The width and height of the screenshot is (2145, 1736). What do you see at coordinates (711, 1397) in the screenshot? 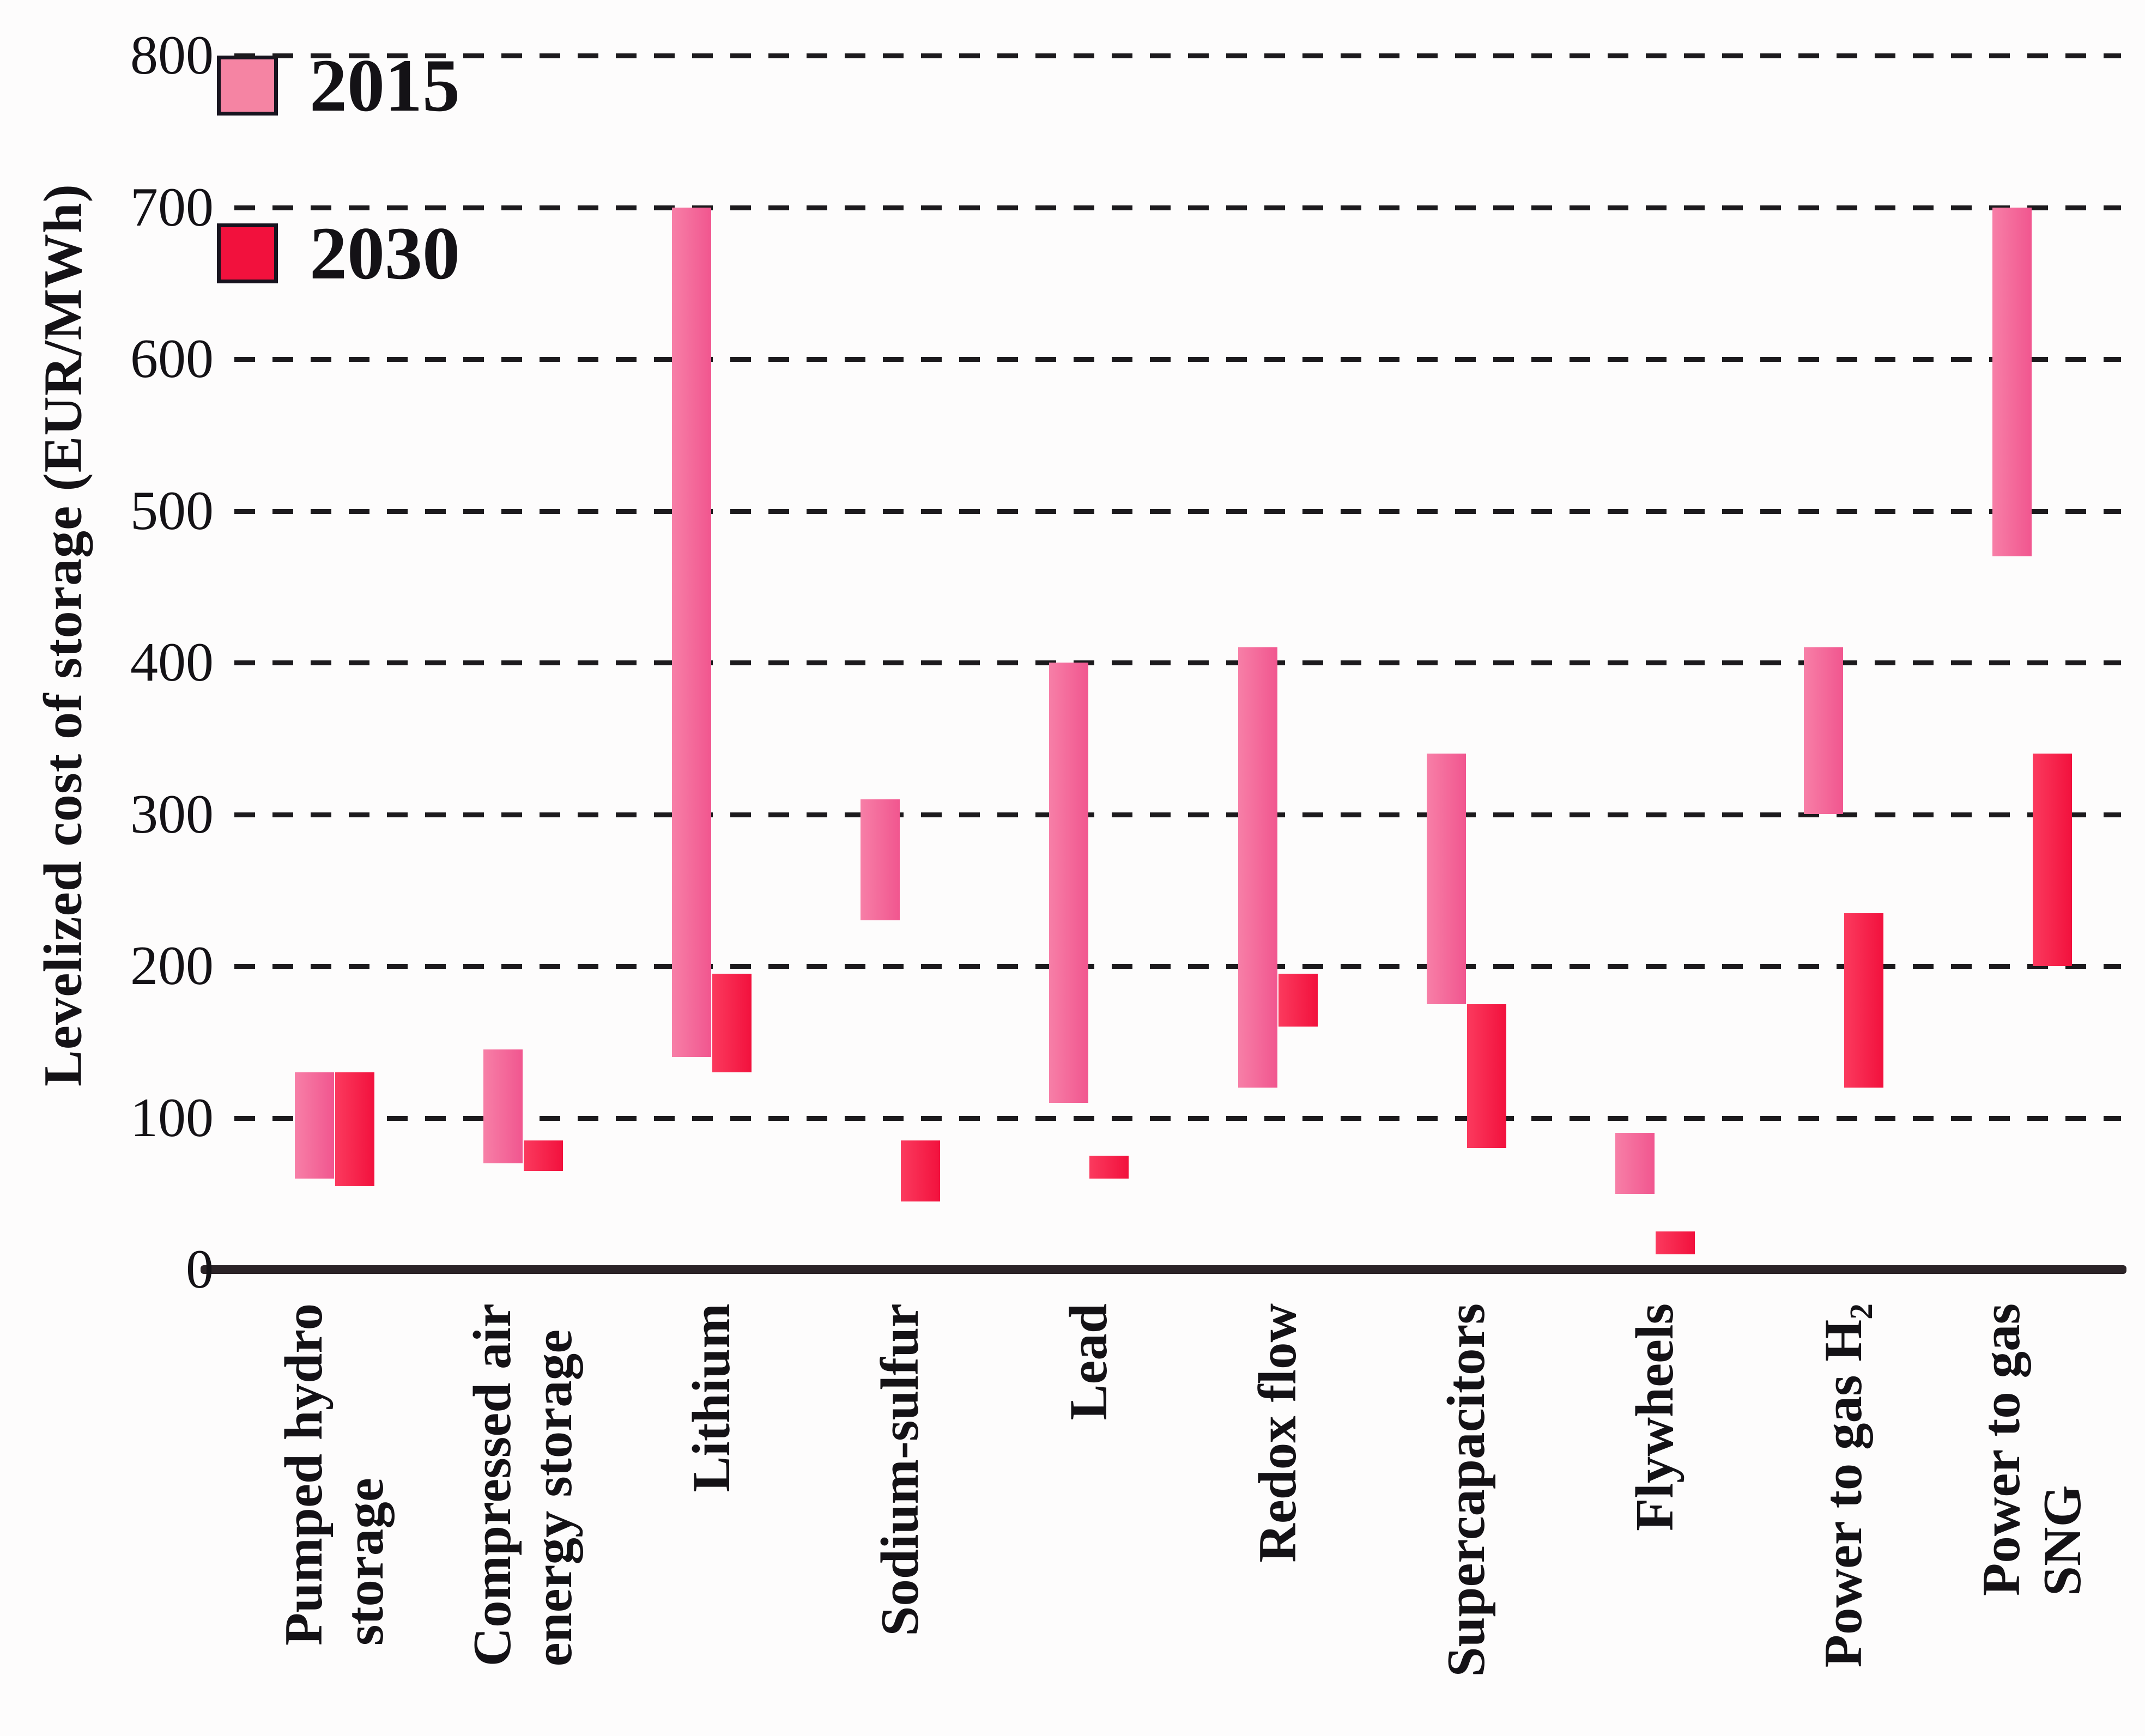
I see `x-label-lithium: Lithium` at bounding box center [711, 1397].